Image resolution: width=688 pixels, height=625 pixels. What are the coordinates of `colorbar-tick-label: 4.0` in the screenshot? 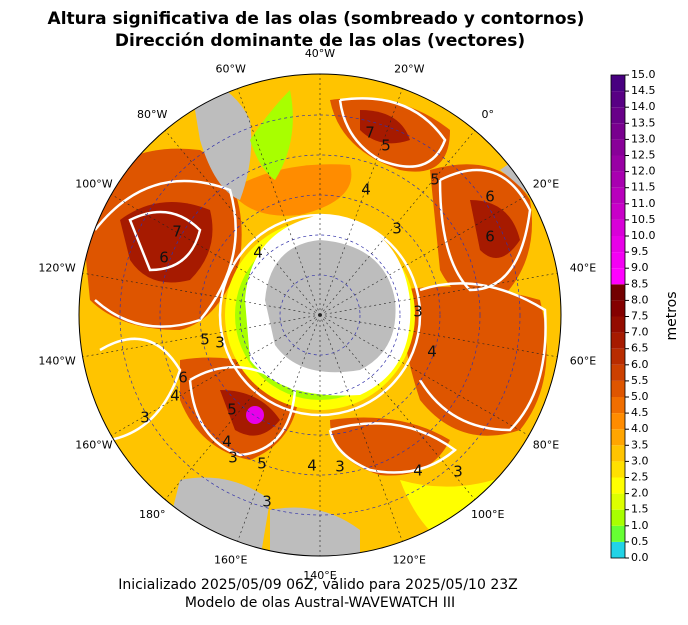 It's located at (640, 428).